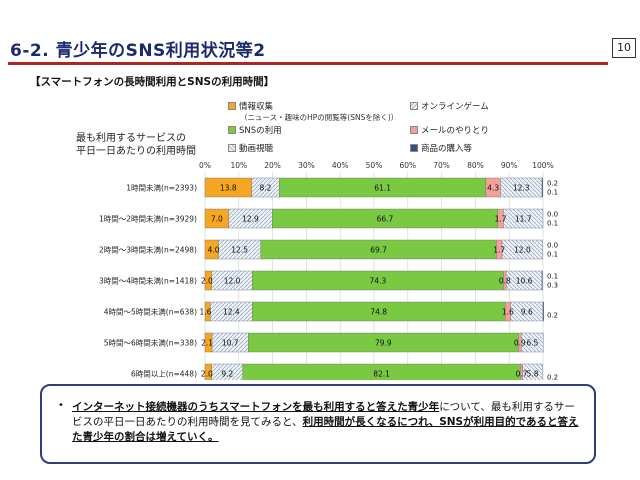 The height and width of the screenshot is (480, 640). I want to click on data-label-game: 9.6, so click(527, 312).